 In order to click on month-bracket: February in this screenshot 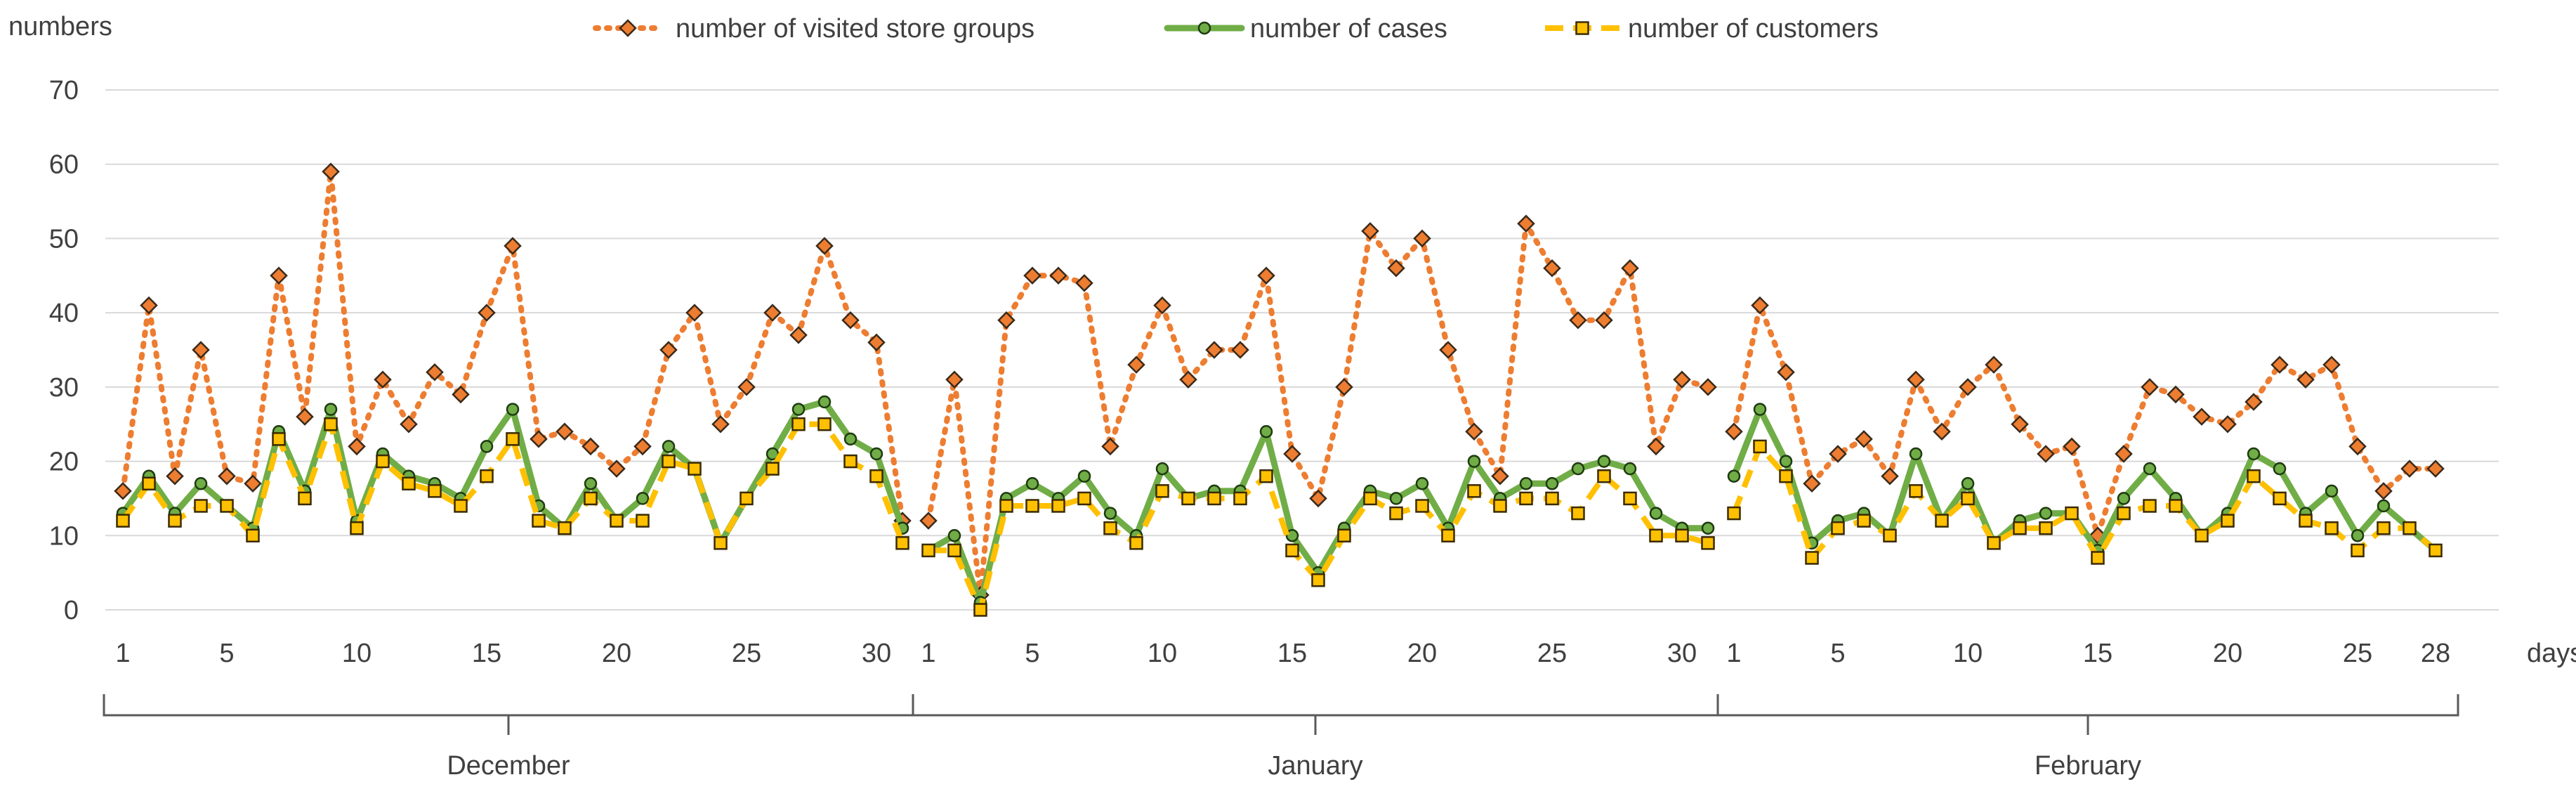, I will do `click(2087, 737)`.